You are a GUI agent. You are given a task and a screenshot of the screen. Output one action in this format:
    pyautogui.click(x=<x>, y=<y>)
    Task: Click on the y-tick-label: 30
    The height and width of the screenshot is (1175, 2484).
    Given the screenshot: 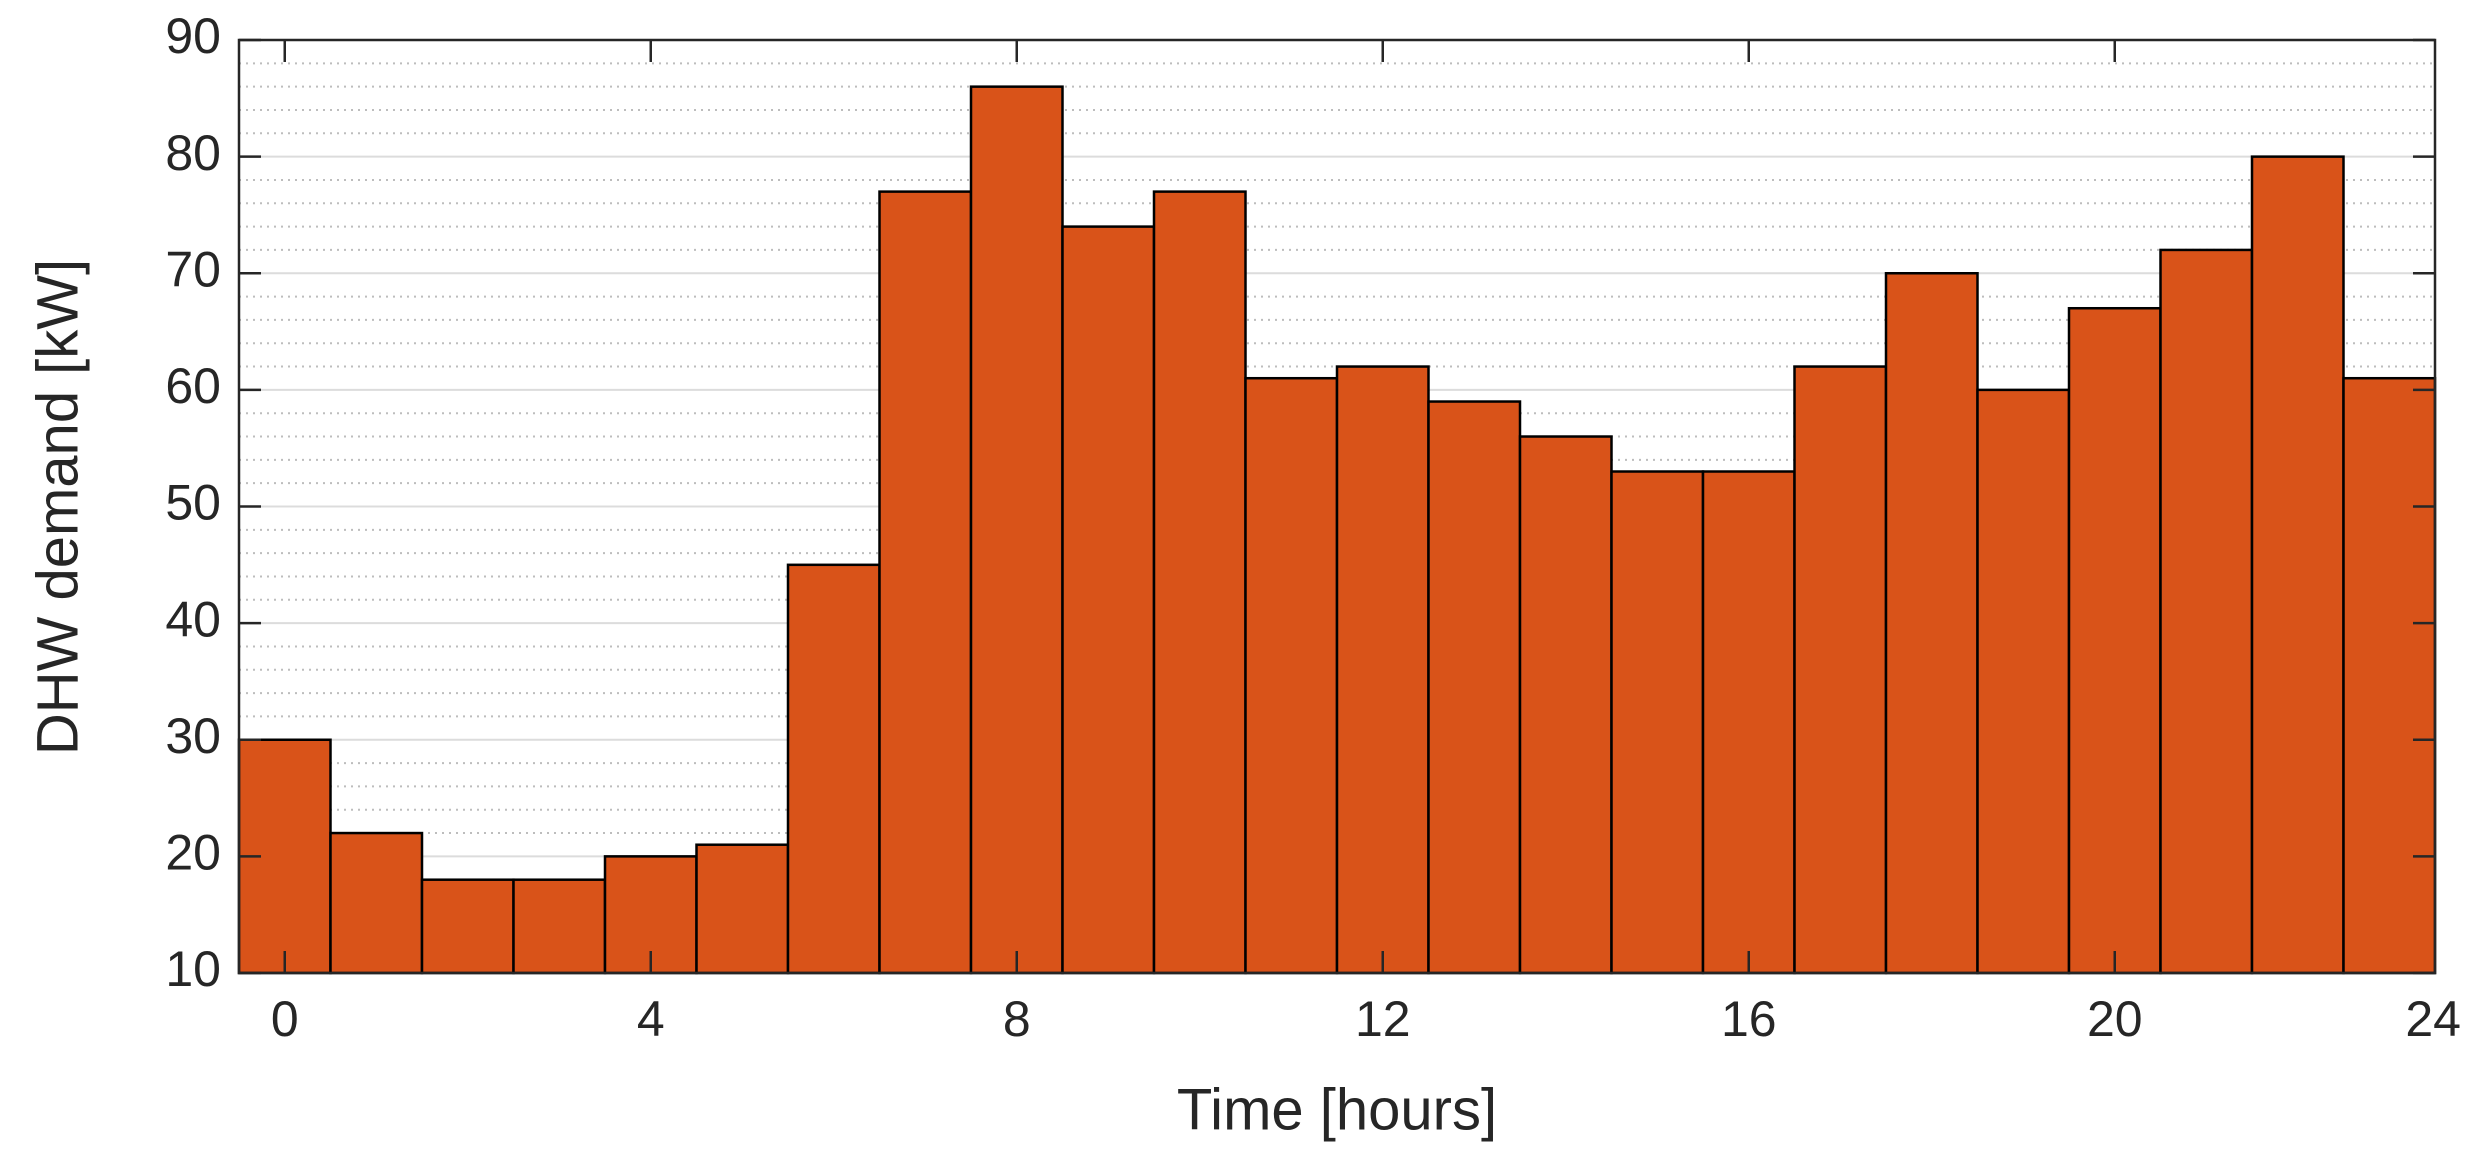 What is the action you would take?
    pyautogui.click(x=193, y=736)
    